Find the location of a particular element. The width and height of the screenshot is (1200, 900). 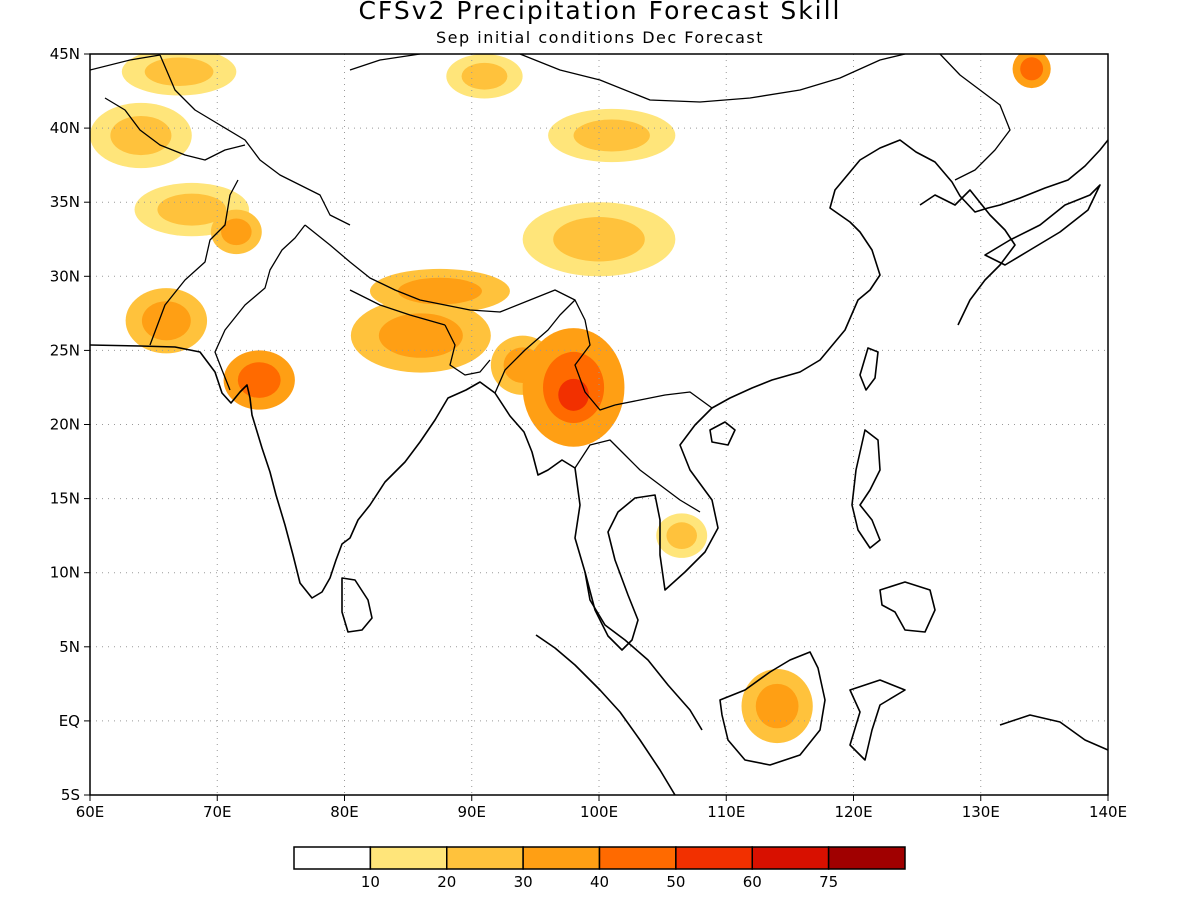

colorbar-legend: 10 20 30 40 50 60 75 is located at coordinates (599, 868).